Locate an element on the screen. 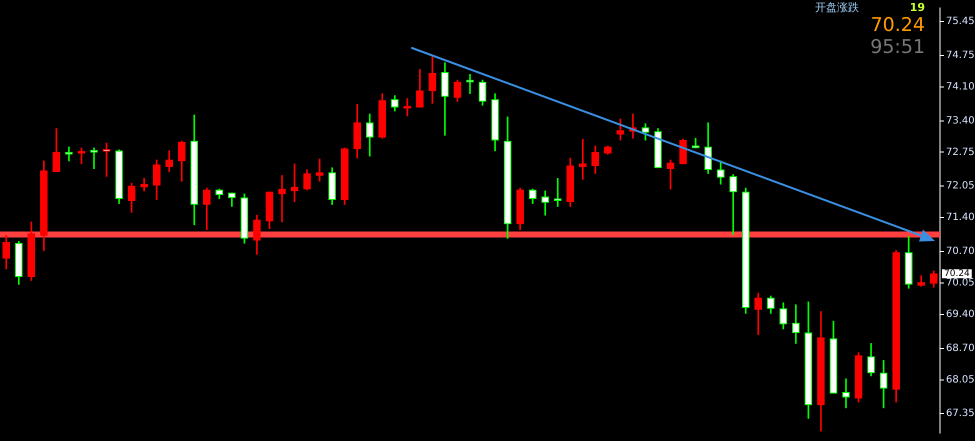  annotation: 95:51 is located at coordinates (897, 47).